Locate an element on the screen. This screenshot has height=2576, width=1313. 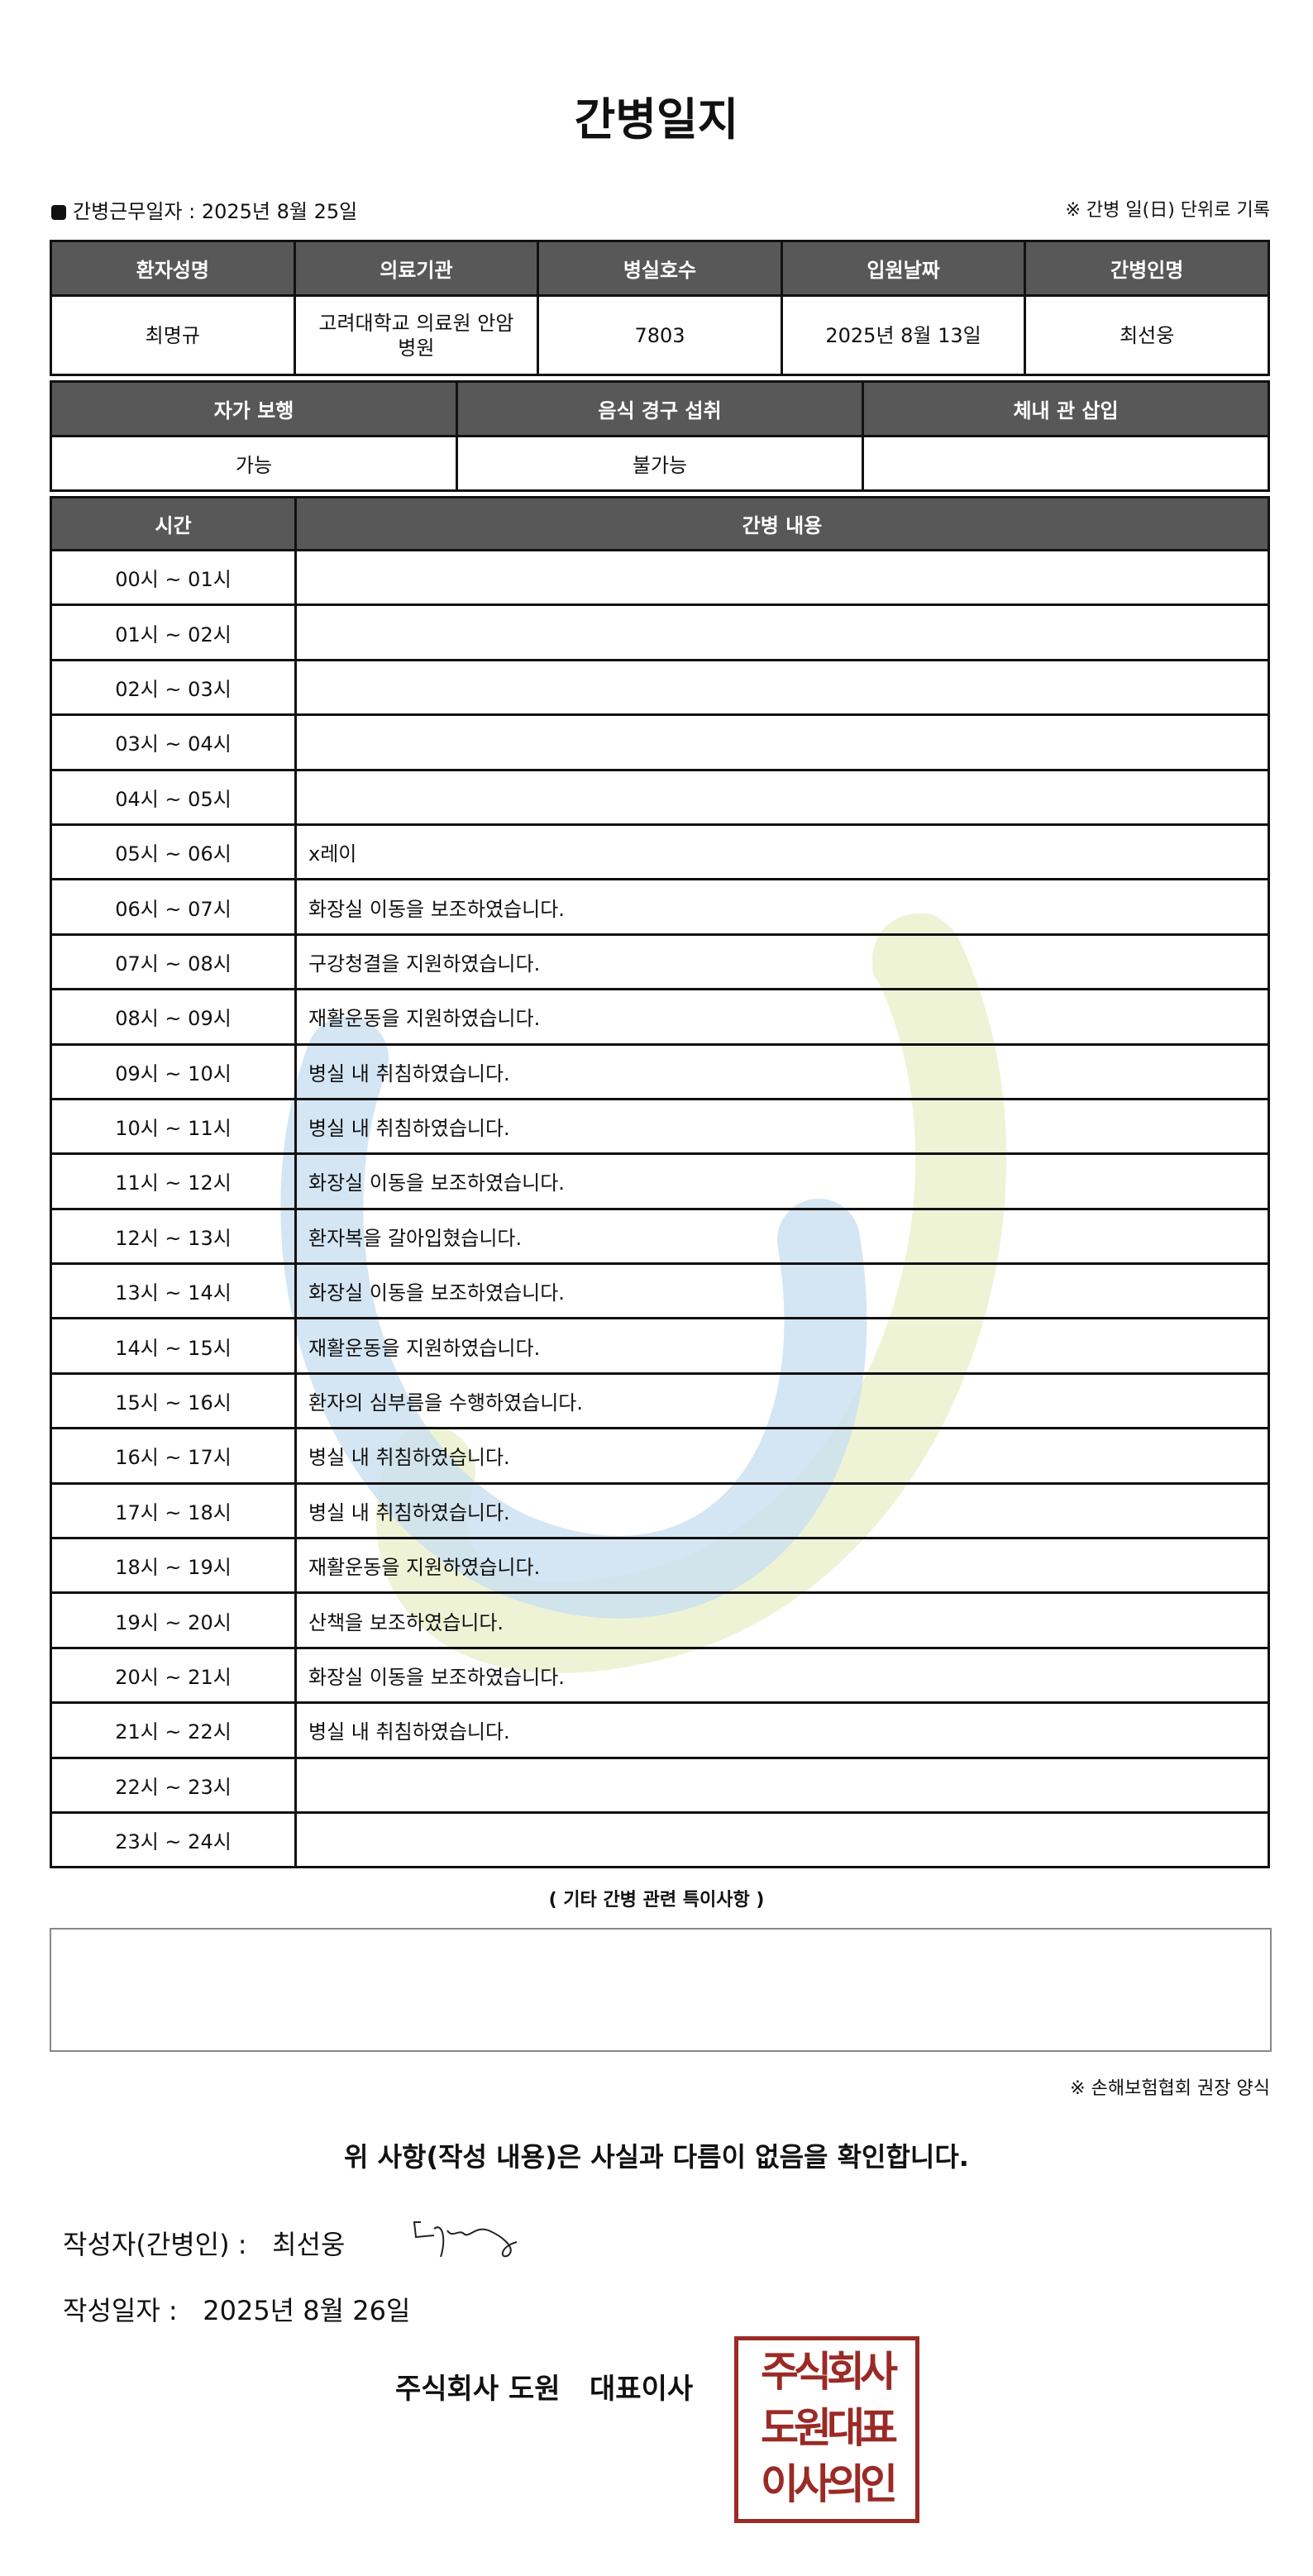
table-row: 06시 ~ 07시 화장실 이동을 보조하였습니다. is located at coordinates (660, 907).